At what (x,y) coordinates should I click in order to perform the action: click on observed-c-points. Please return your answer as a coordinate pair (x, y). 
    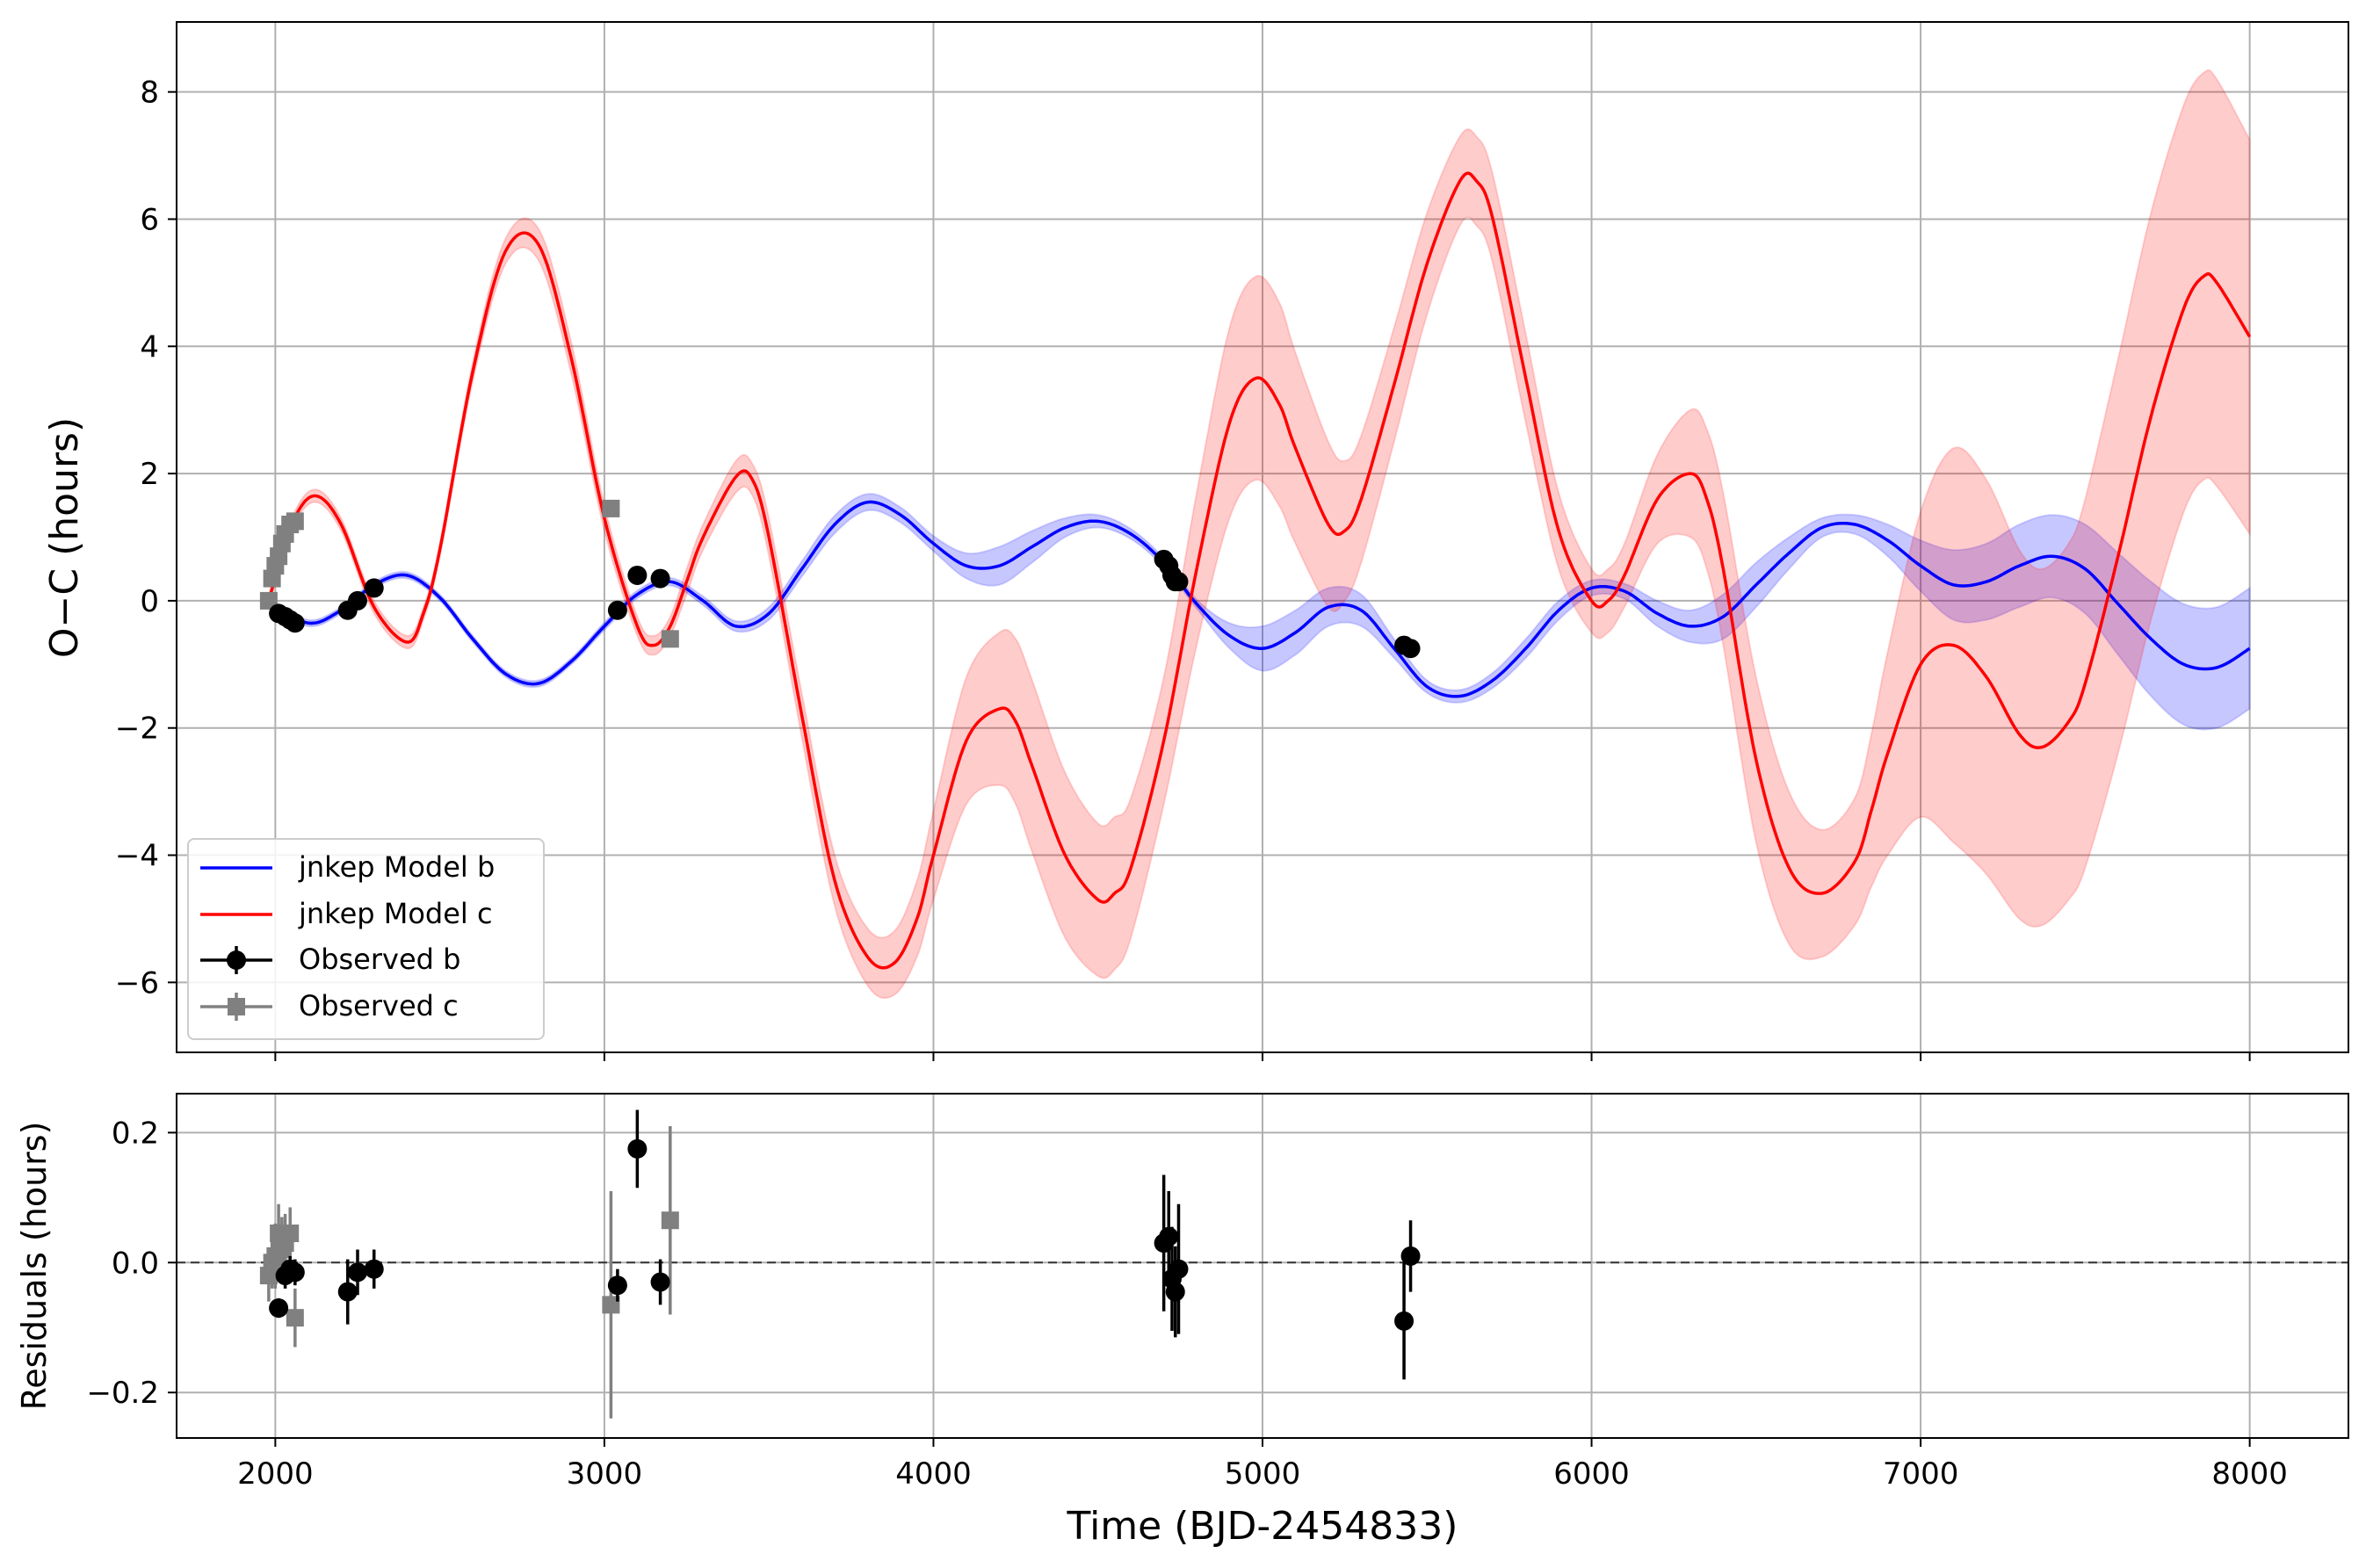
    Looking at the image, I should click on (469, 573).